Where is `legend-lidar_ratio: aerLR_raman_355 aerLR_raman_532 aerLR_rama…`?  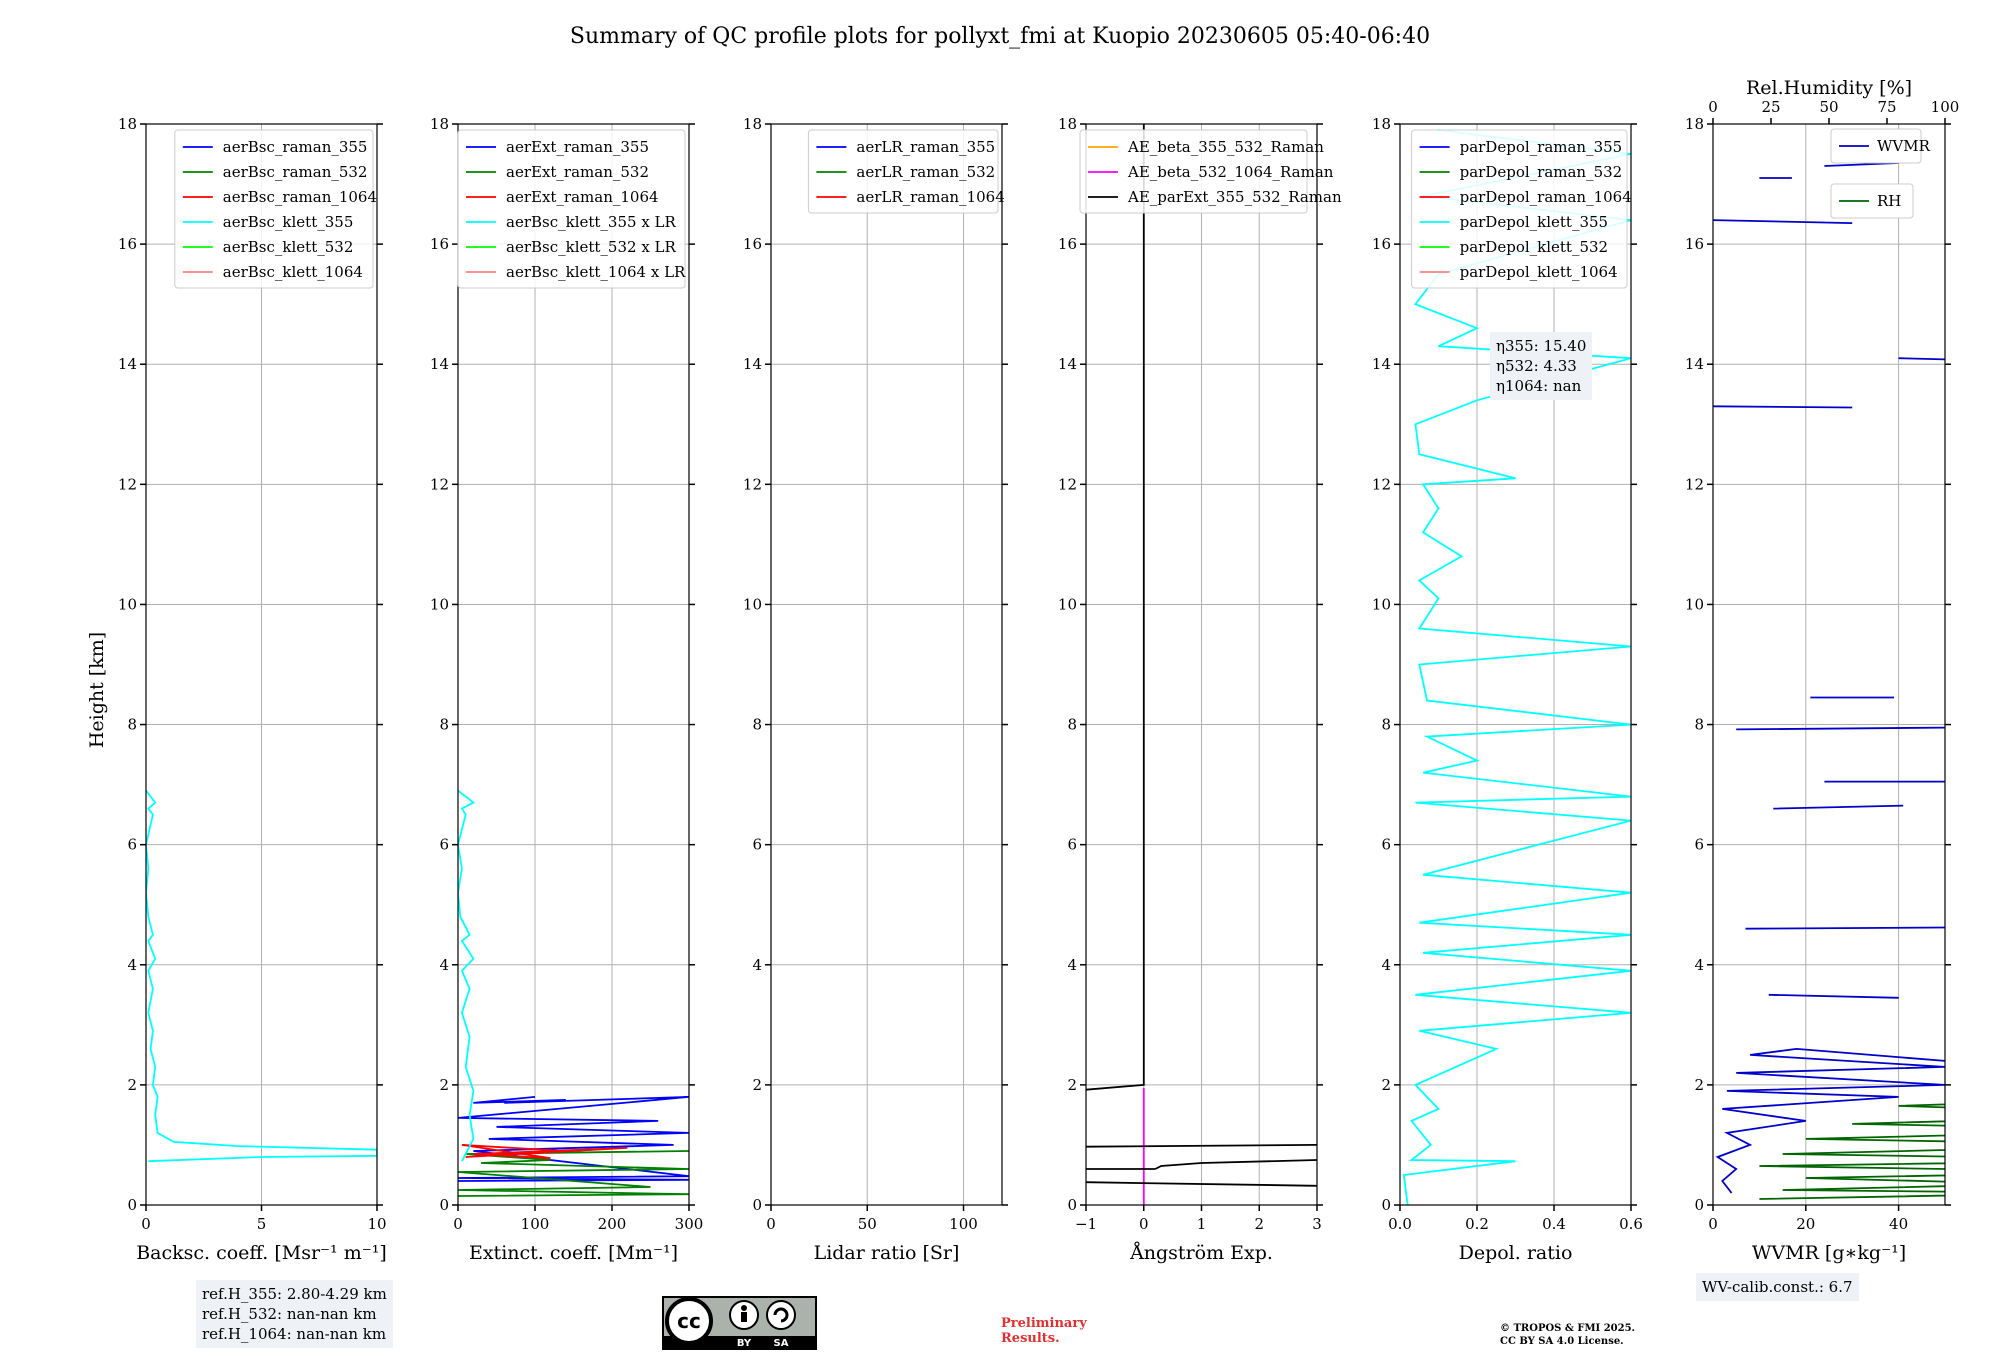
legend-lidar_ratio: aerLR_raman_355 aerLR_raman_532 aerLR_rama… is located at coordinates (906, 171).